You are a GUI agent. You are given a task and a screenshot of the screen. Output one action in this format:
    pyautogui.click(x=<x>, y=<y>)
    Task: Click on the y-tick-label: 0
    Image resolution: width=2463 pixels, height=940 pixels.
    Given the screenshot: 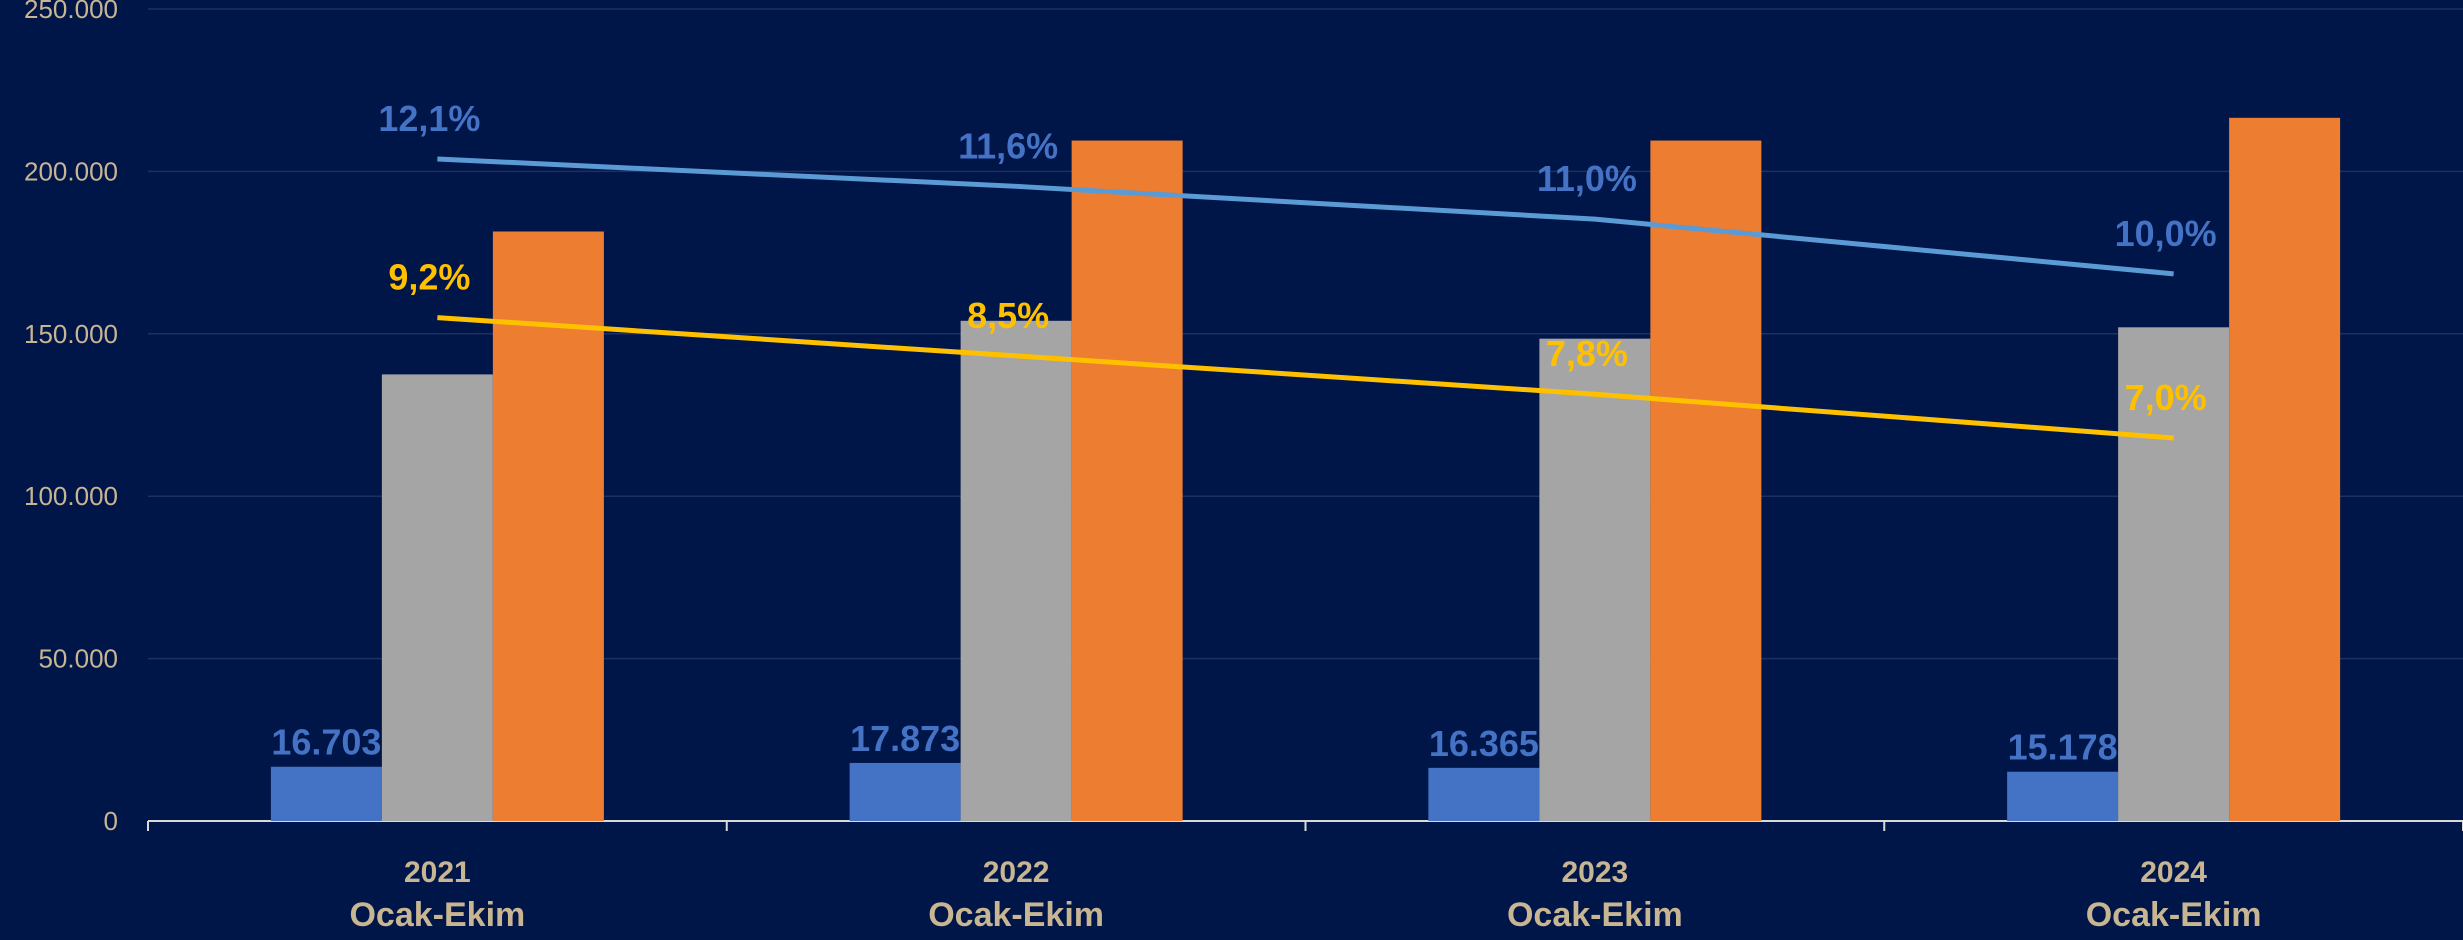 What is the action you would take?
    pyautogui.click(x=111, y=821)
    